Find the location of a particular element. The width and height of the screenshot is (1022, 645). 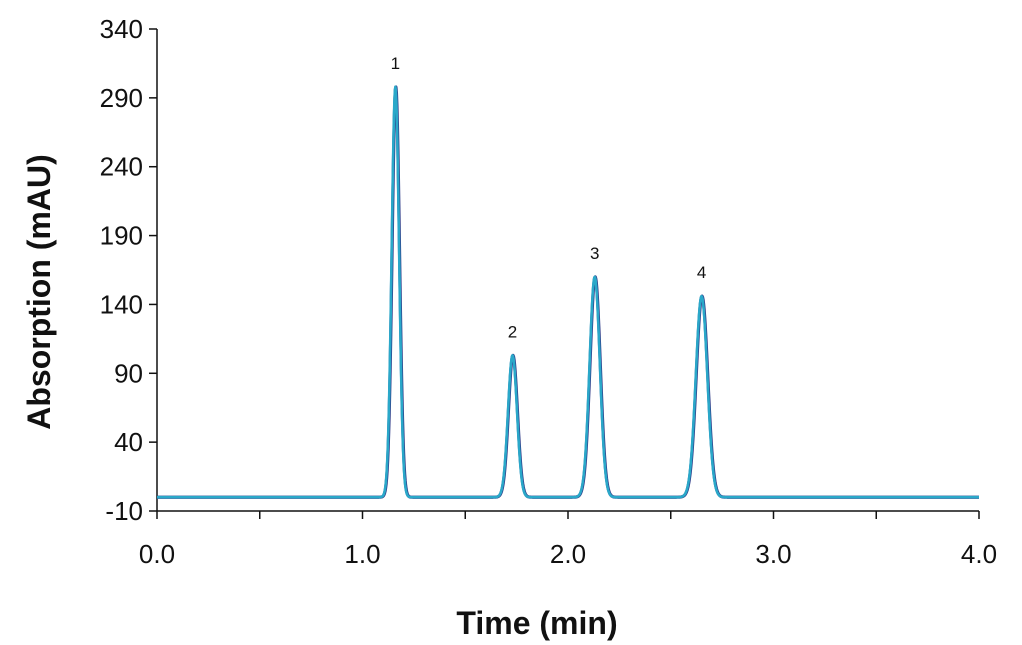

x-tick-label: 4.0 is located at coordinates (979, 554).